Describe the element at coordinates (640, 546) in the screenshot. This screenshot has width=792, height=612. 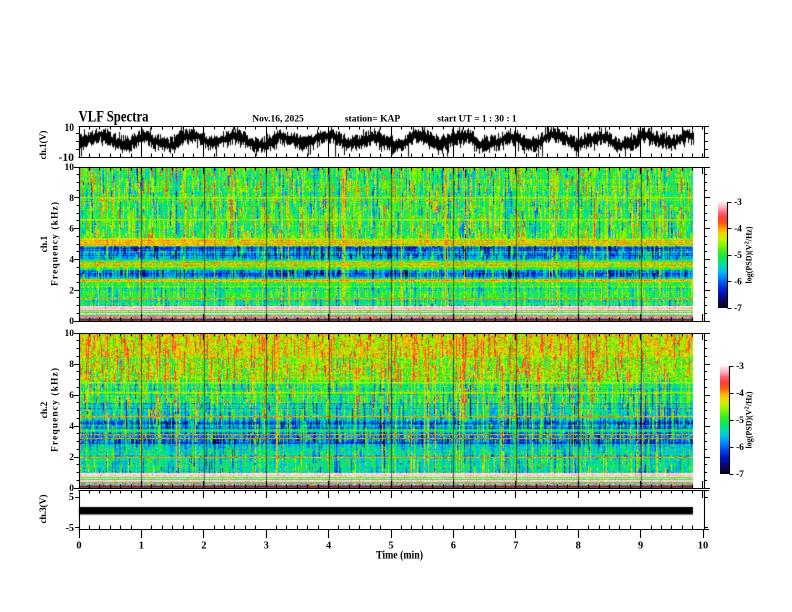
I see `svg-text: 9` at that location.